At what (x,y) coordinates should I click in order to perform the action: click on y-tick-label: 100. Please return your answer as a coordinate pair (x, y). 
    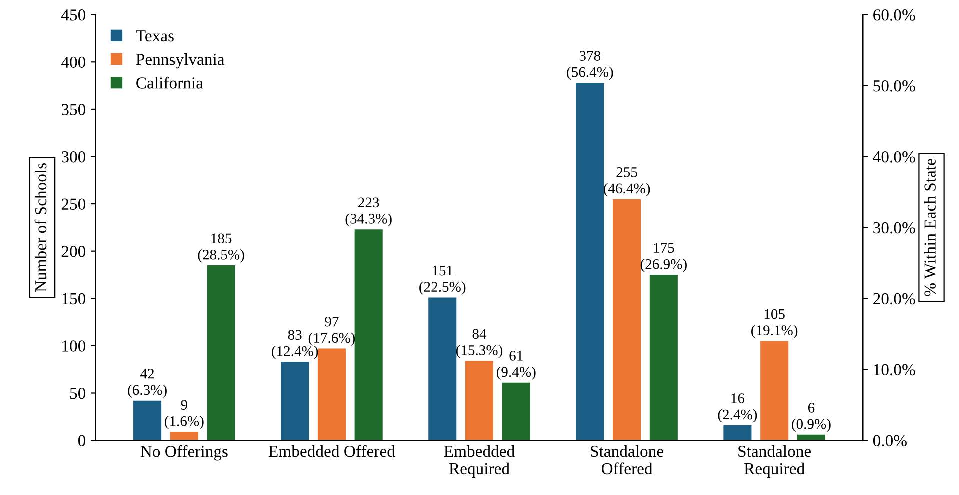
    Looking at the image, I should click on (74, 346).